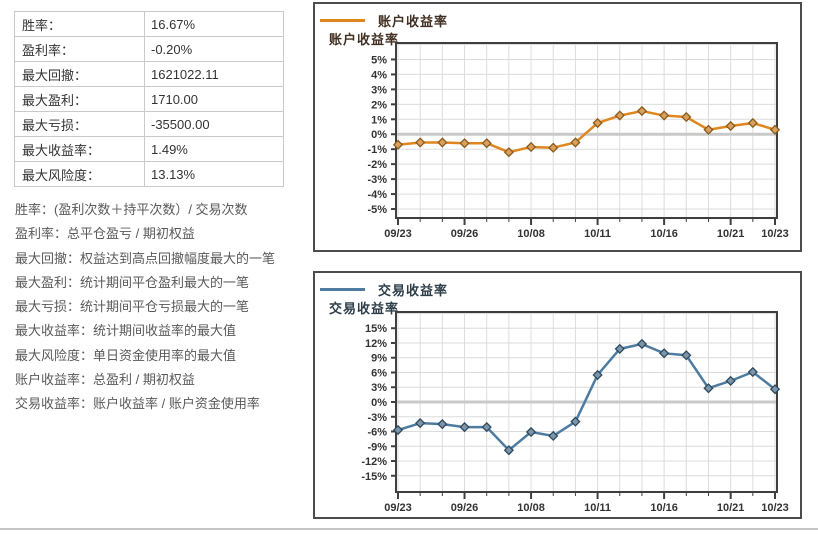  Describe the element at coordinates (377, 433) in the screenshot. I see `y-tick-label: -6%` at that location.